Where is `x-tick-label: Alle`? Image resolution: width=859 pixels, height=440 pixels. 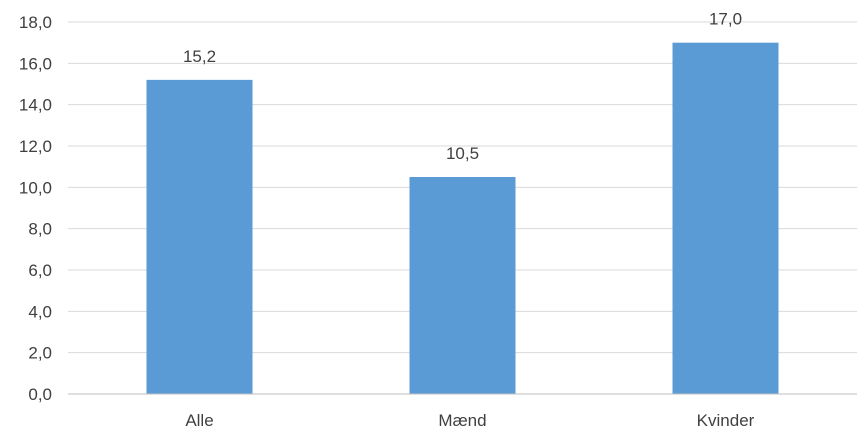
x-tick-label: Alle is located at coordinates (199, 420).